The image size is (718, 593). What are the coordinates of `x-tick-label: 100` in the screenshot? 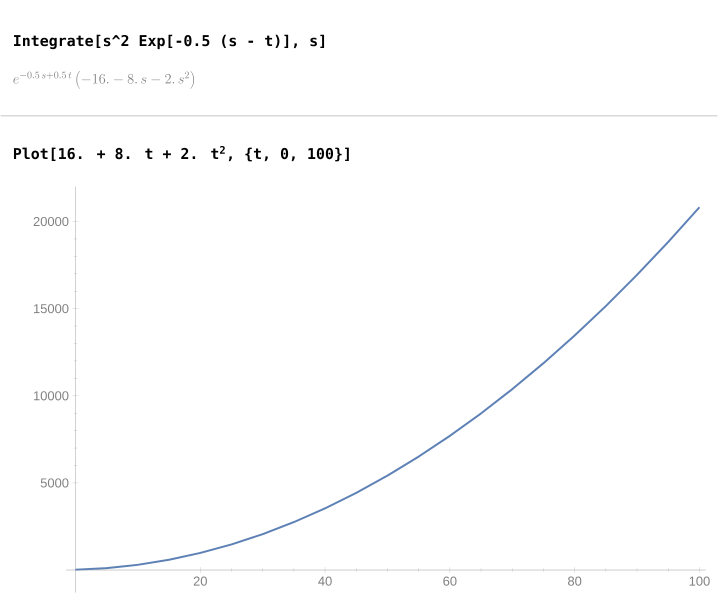 It's located at (700, 581).